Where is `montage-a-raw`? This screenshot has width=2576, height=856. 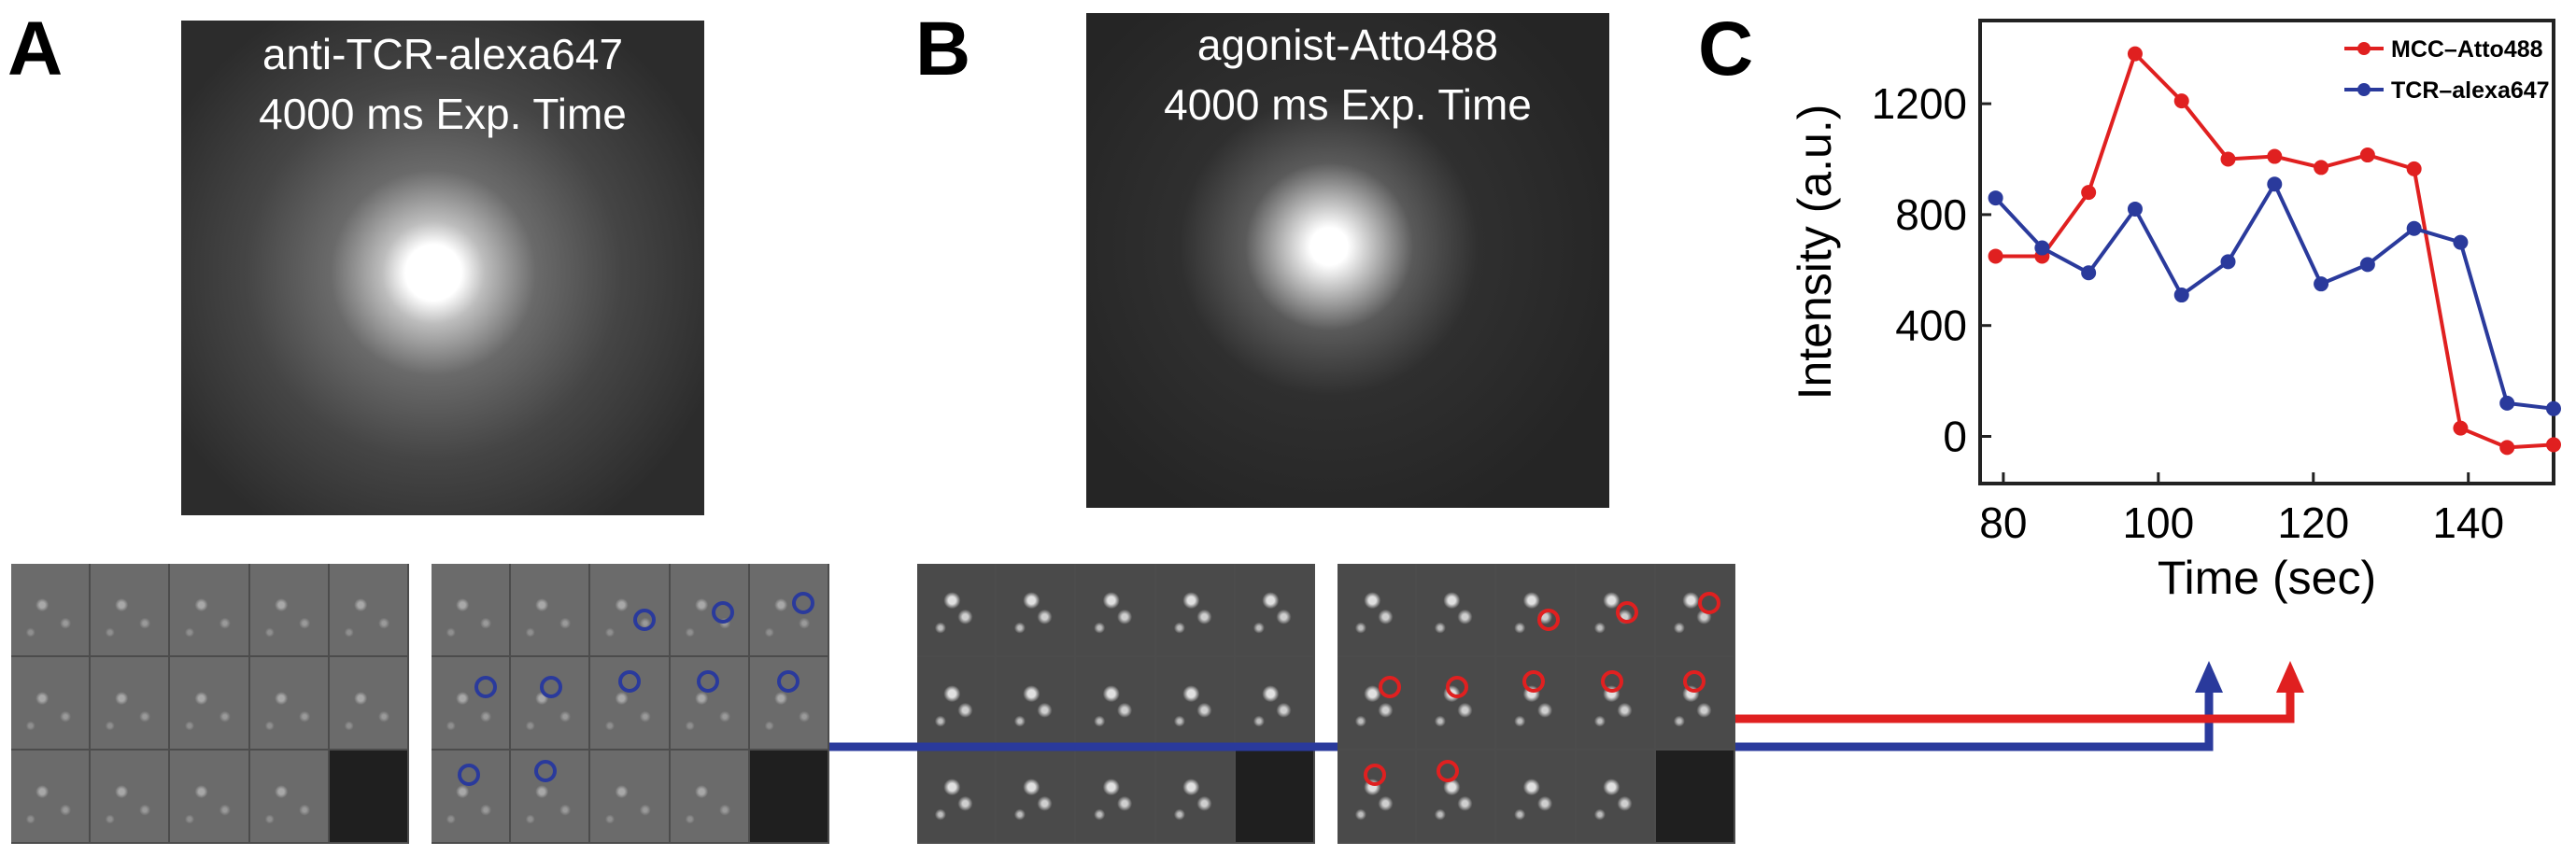
montage-a-raw is located at coordinates (210, 704).